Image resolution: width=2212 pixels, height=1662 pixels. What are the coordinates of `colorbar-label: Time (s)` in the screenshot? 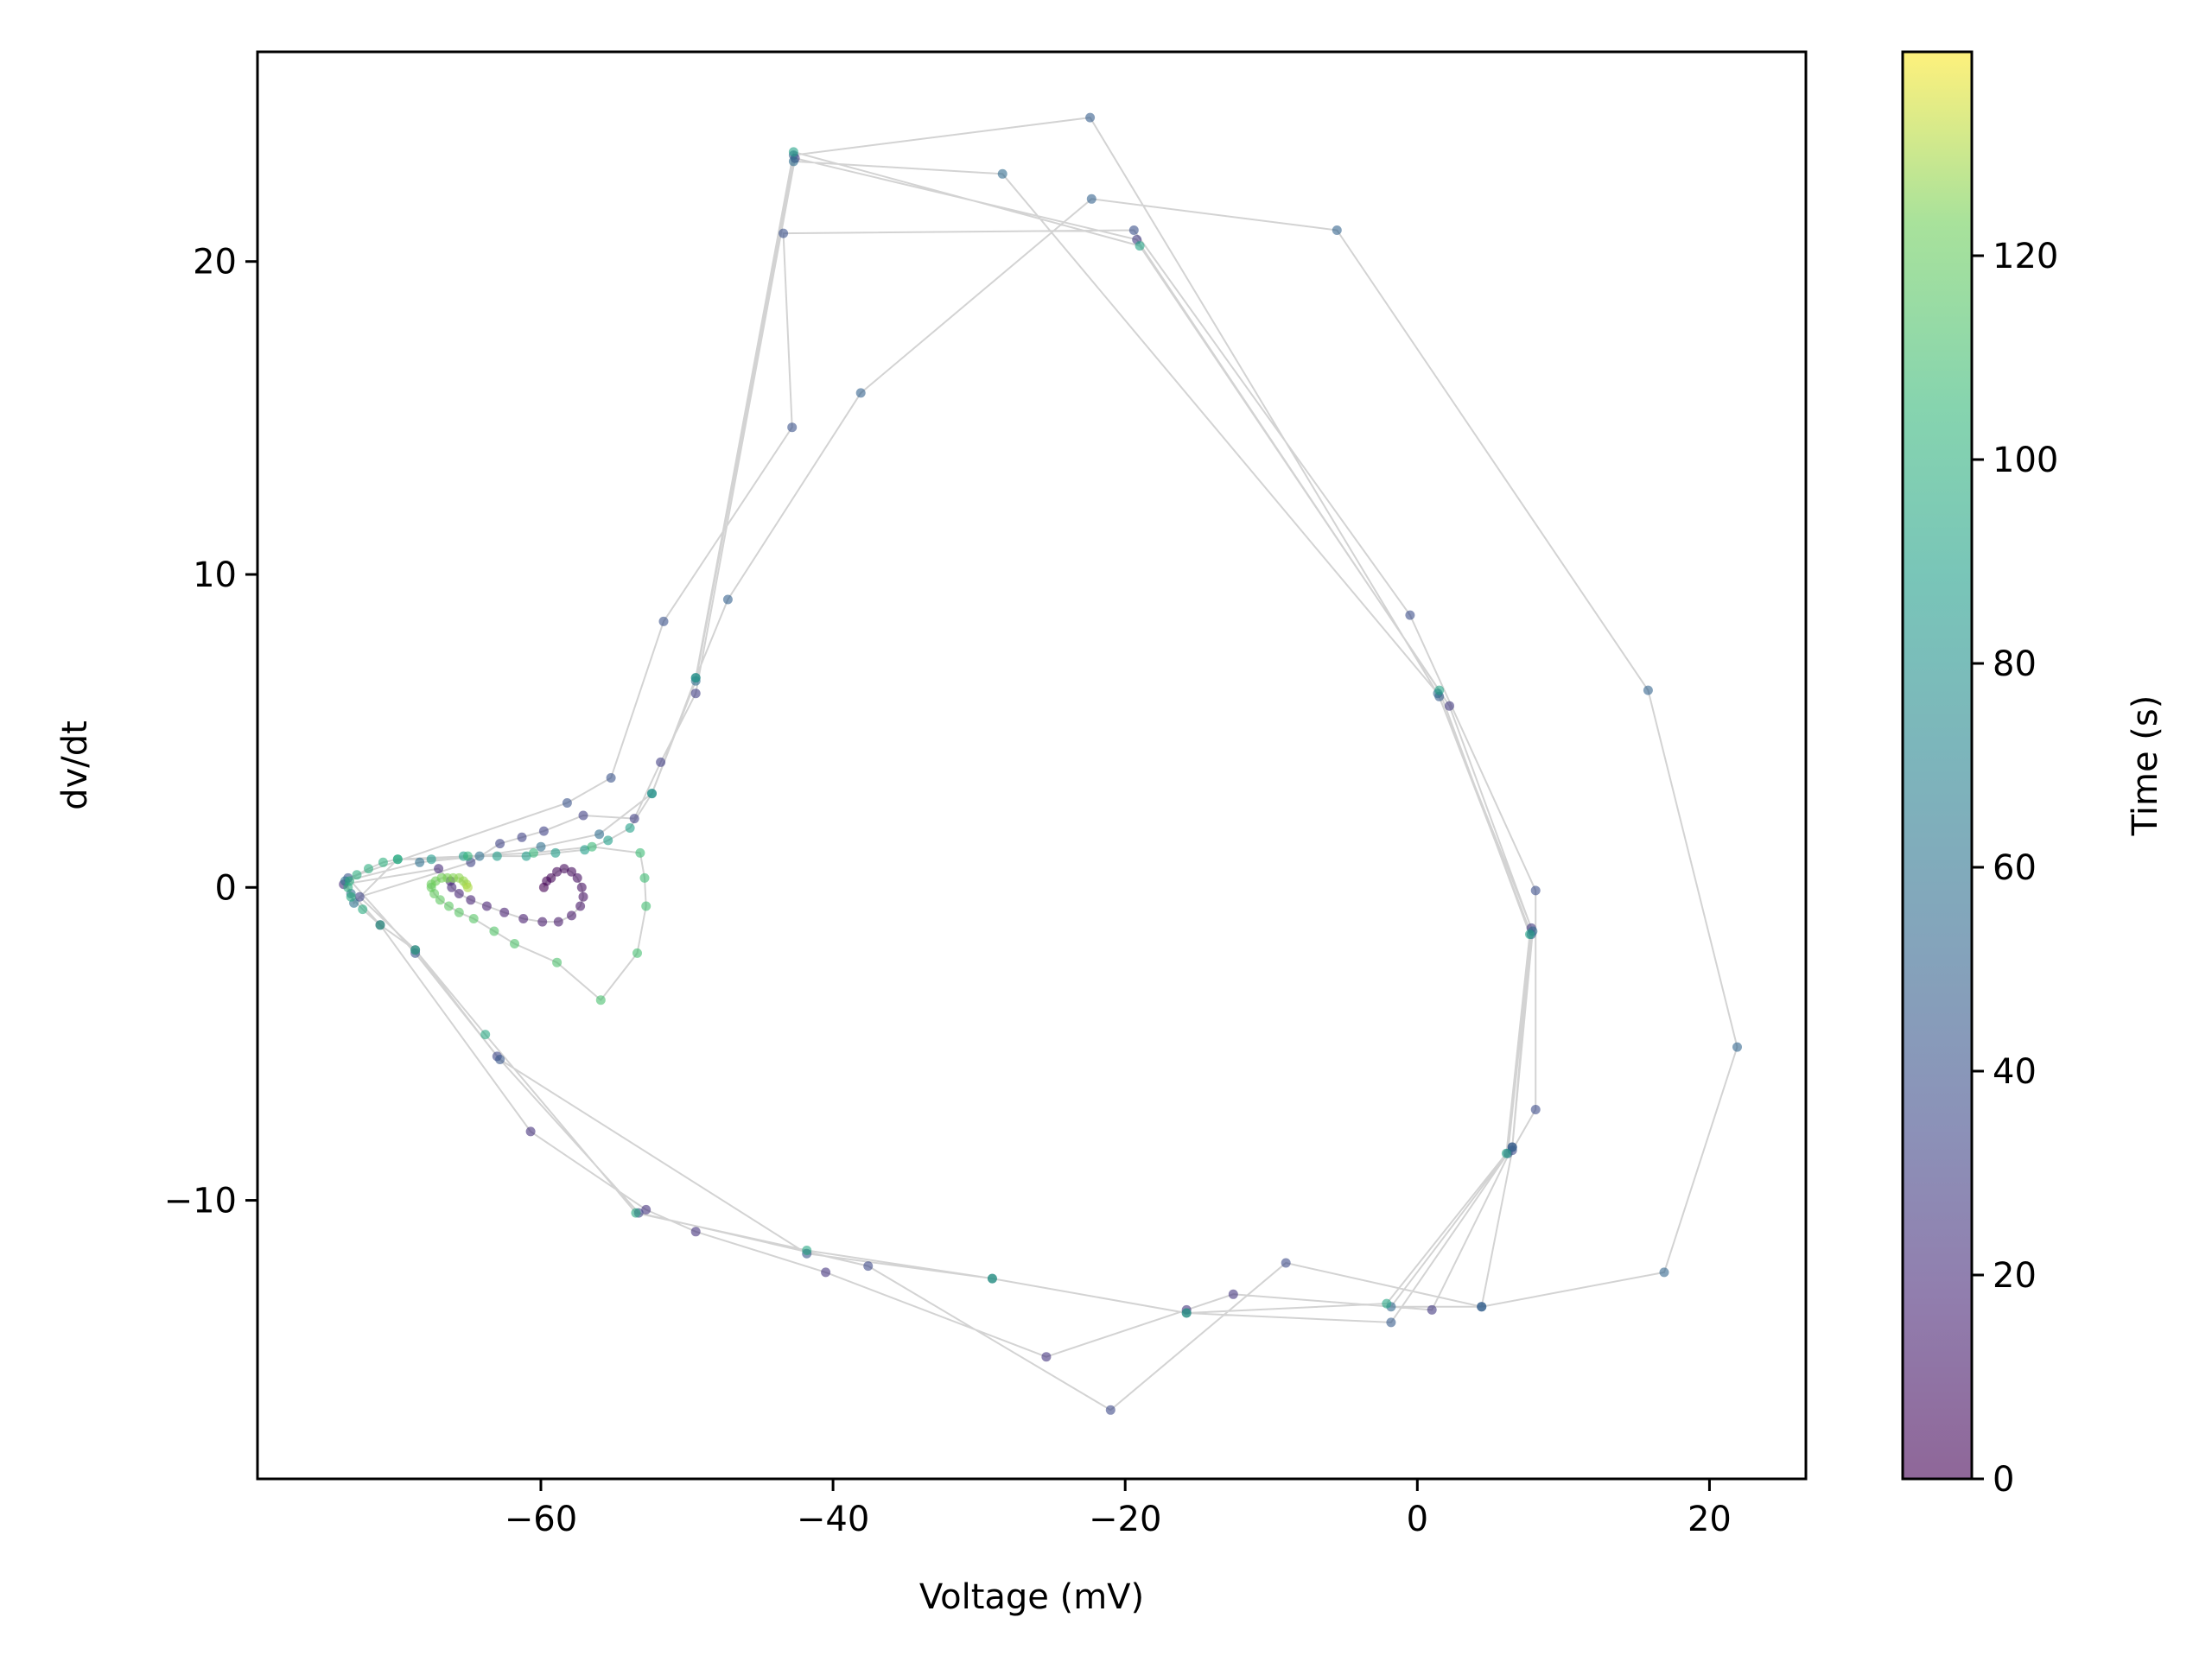 It's located at (2145, 766).